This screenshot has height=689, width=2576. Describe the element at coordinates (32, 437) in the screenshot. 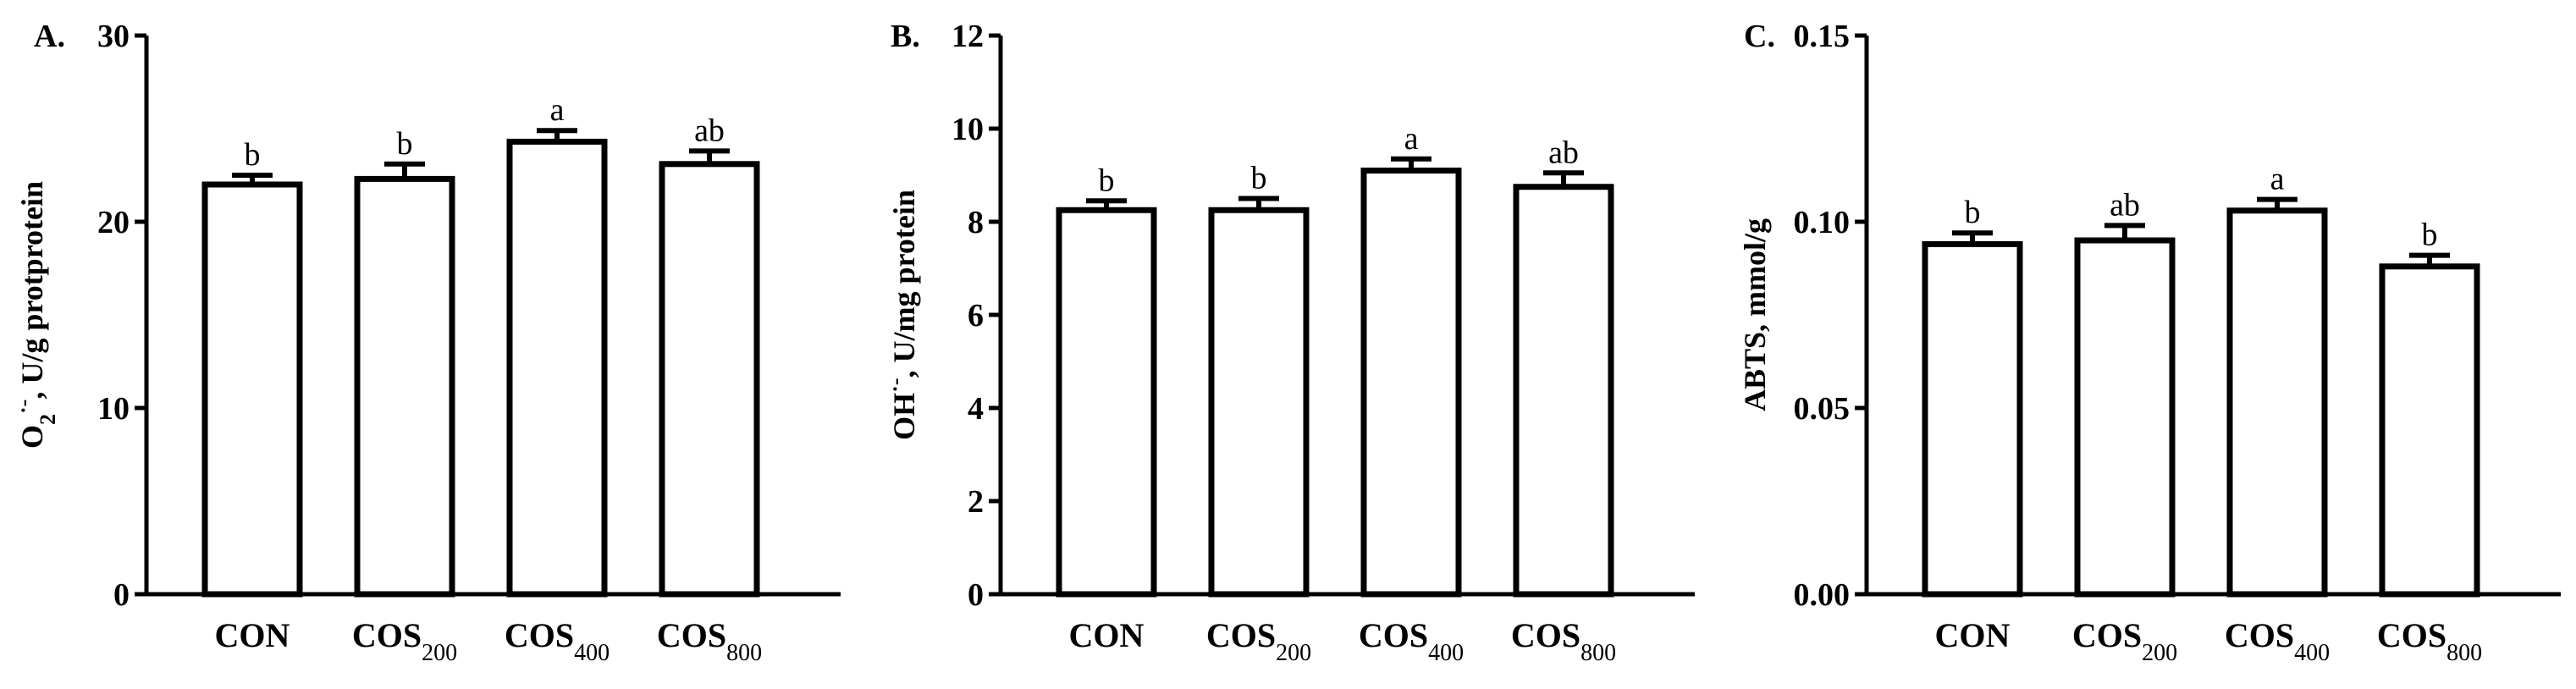

I see `y-axis-label-main: O` at that location.